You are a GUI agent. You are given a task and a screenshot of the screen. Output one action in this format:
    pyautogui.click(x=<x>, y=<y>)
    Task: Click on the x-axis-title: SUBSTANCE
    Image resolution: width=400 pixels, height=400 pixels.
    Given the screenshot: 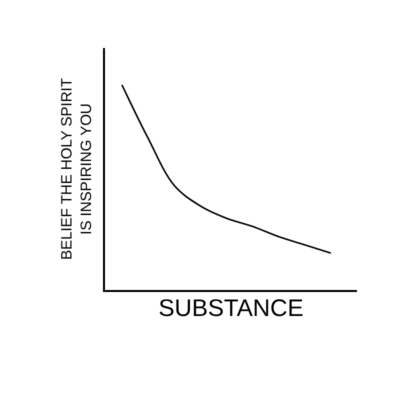 What is the action you would take?
    pyautogui.click(x=231, y=308)
    